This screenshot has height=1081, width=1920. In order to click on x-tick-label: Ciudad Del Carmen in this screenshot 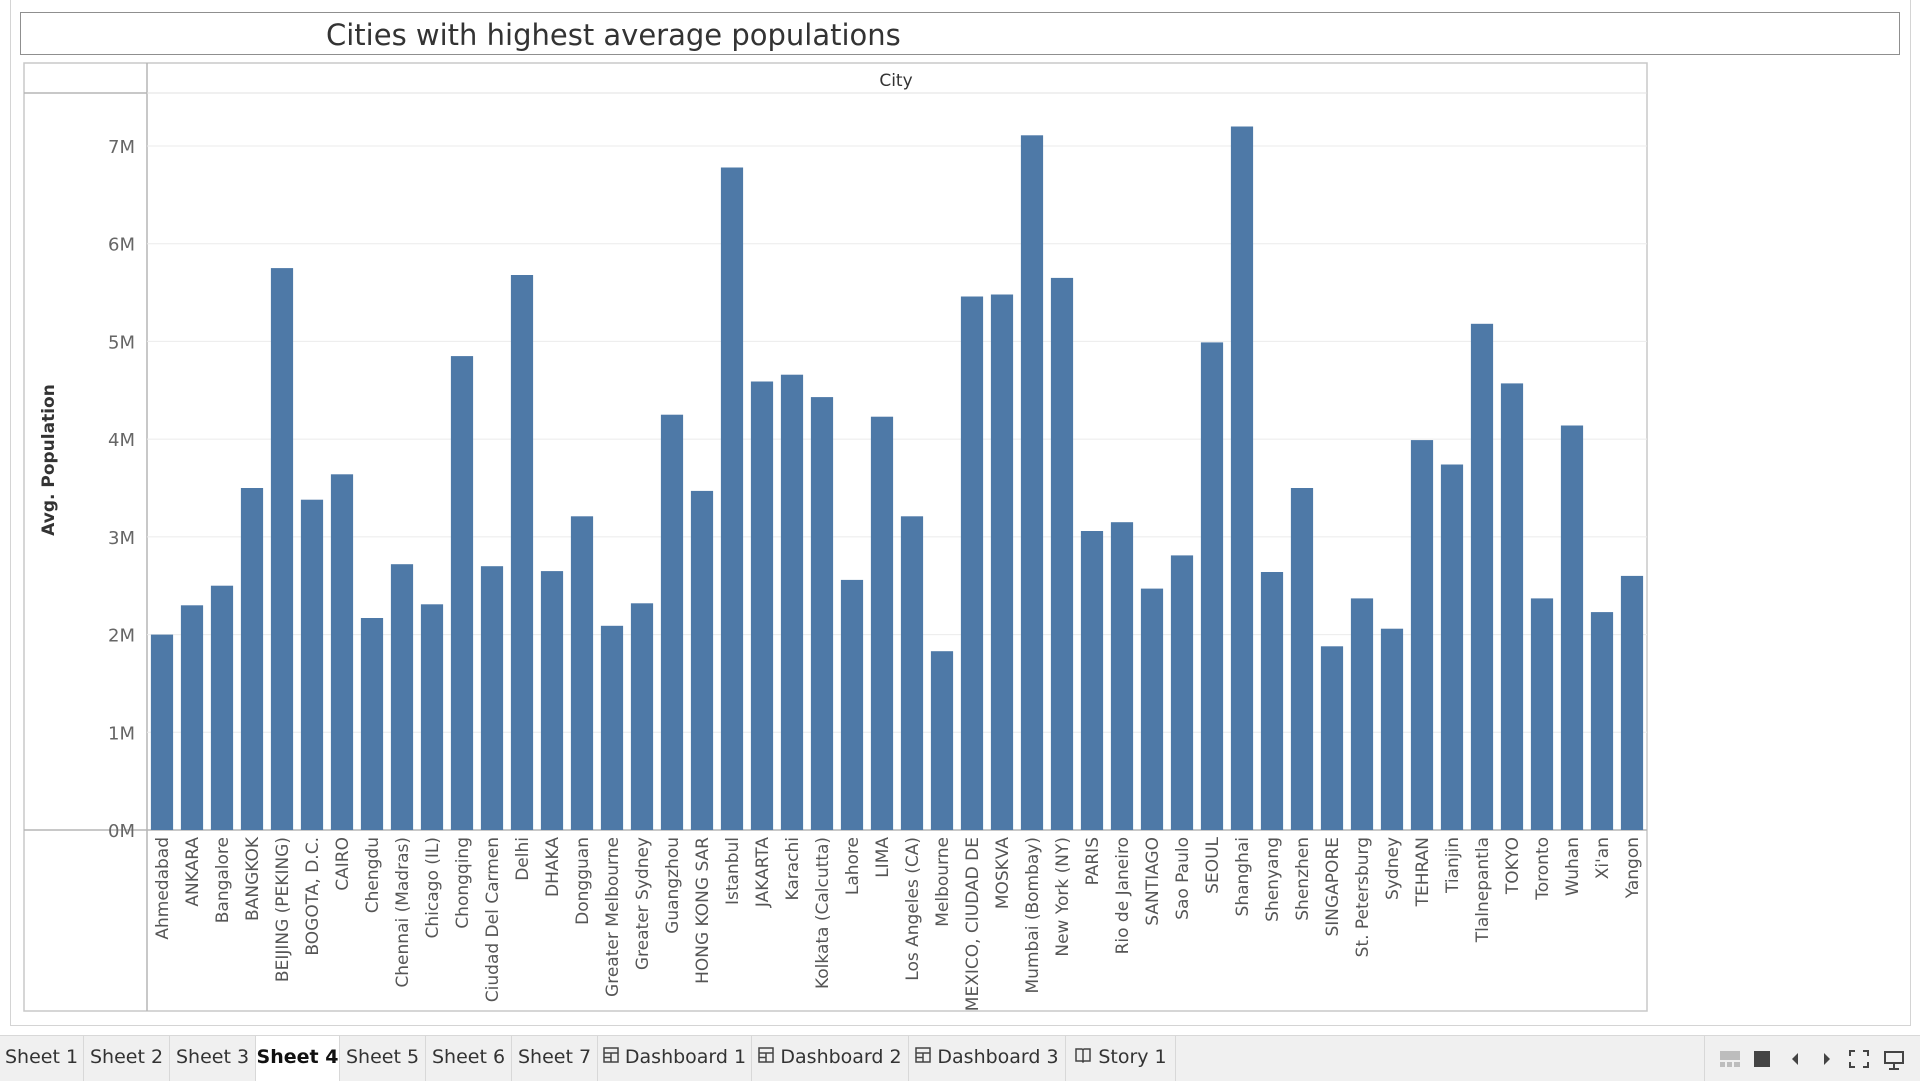, I will do `click(493, 919)`.